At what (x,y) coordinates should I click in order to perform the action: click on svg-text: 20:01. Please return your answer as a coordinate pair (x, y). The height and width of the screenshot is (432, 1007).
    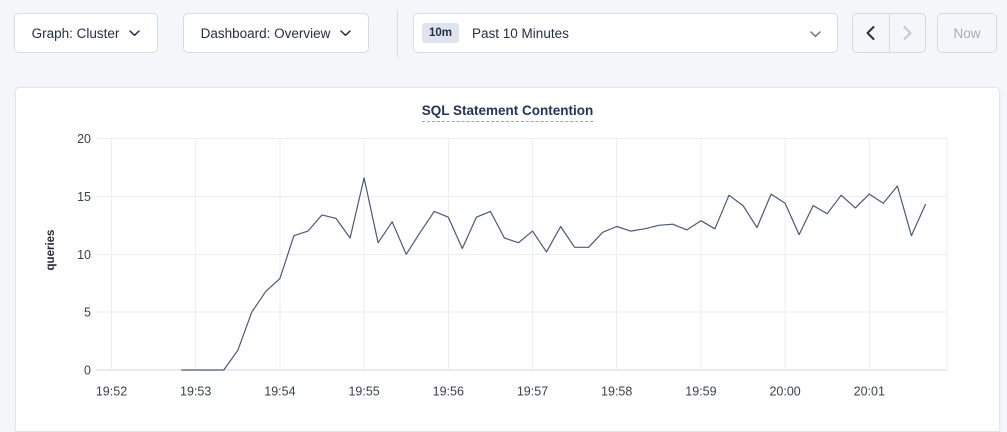
    Looking at the image, I should click on (869, 392).